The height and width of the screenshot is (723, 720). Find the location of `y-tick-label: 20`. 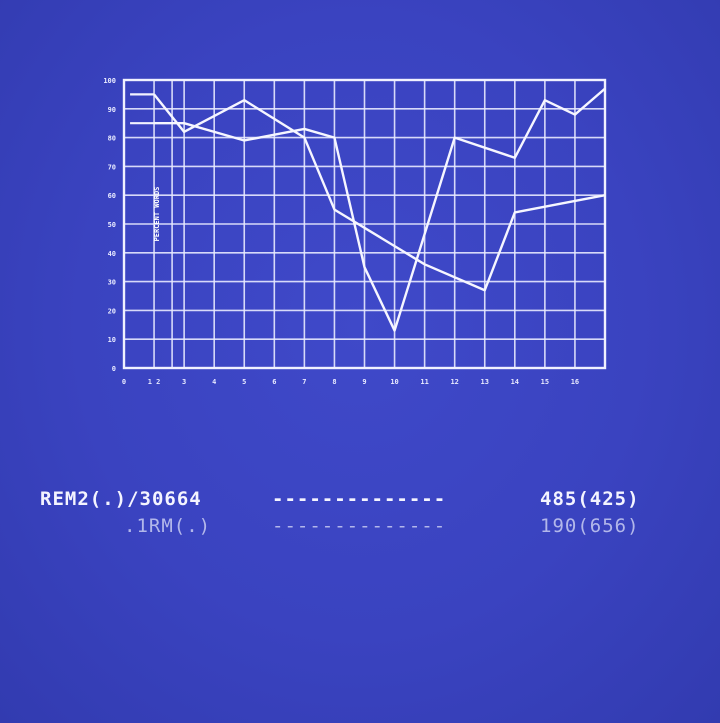

y-tick-label: 20 is located at coordinates (112, 311).